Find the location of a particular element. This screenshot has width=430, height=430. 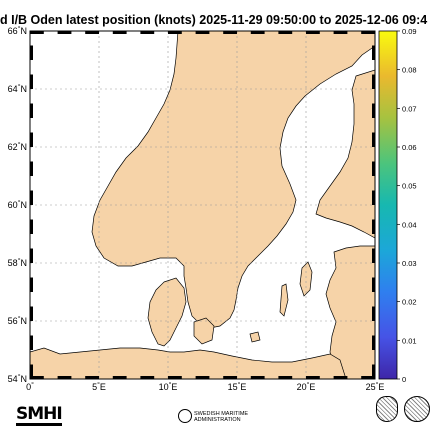

lon-tick-label: 15°E is located at coordinates (237, 386).